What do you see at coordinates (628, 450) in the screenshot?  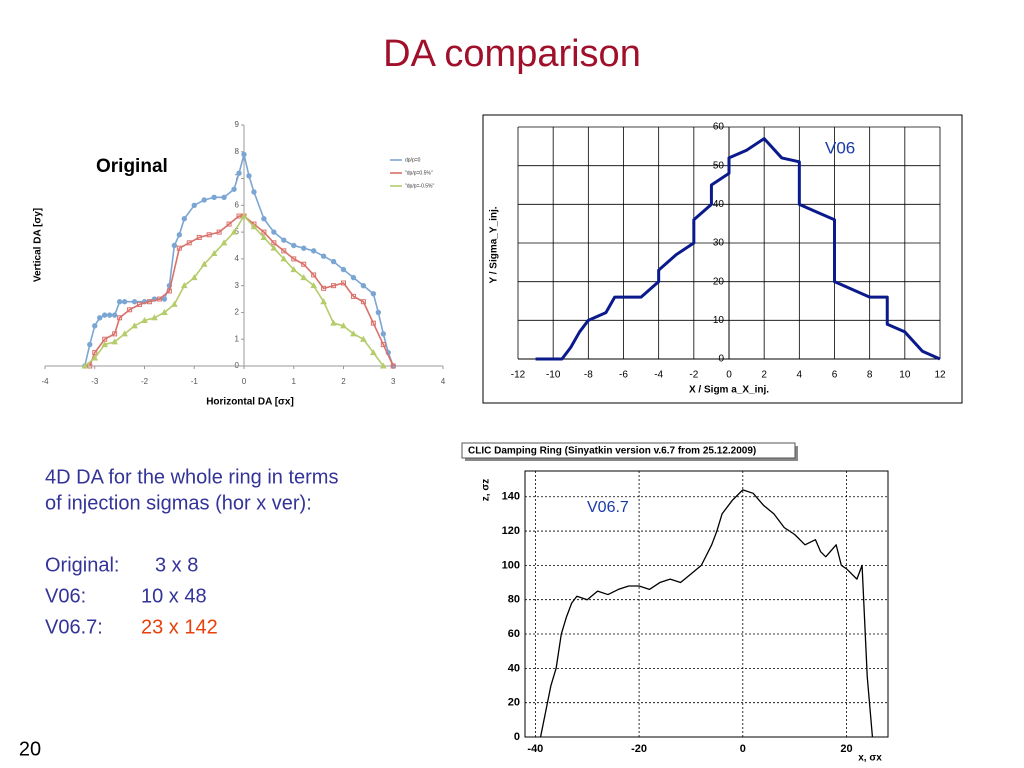 I see `title-box` at bounding box center [628, 450].